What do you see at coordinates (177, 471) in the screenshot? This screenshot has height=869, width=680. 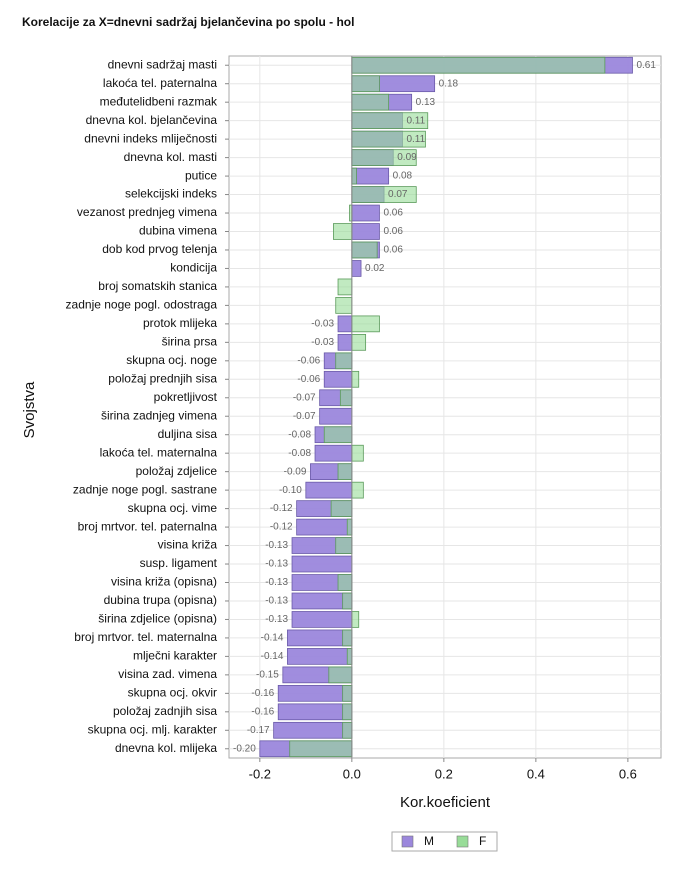 I see `y-tick-label: položaj zdjelice` at bounding box center [177, 471].